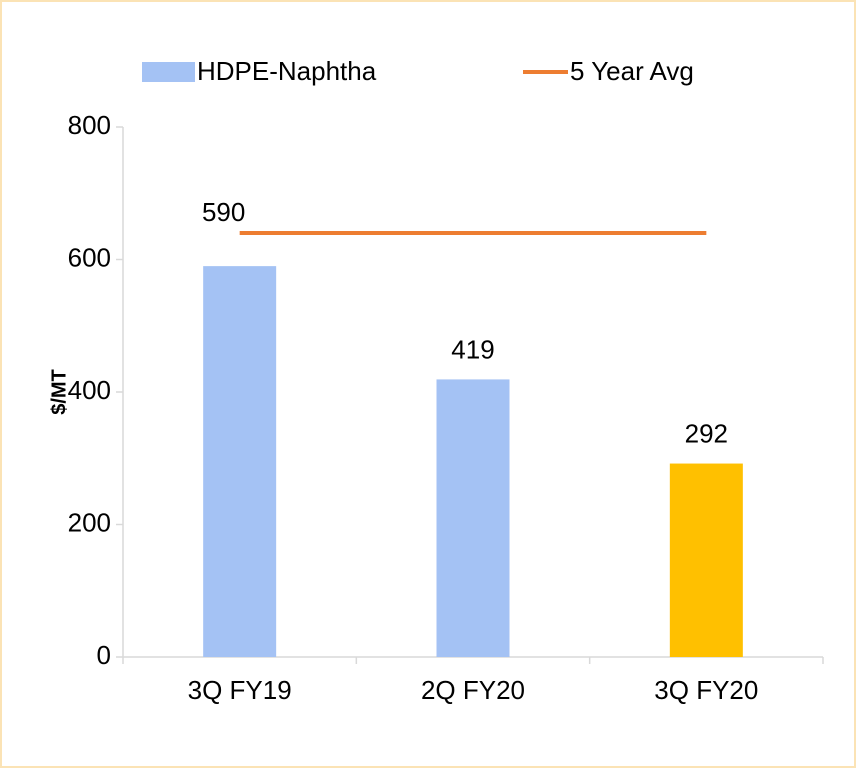 This screenshot has width=856, height=768. What do you see at coordinates (89, 257) in the screenshot?
I see `y-tick-label: 600` at bounding box center [89, 257].